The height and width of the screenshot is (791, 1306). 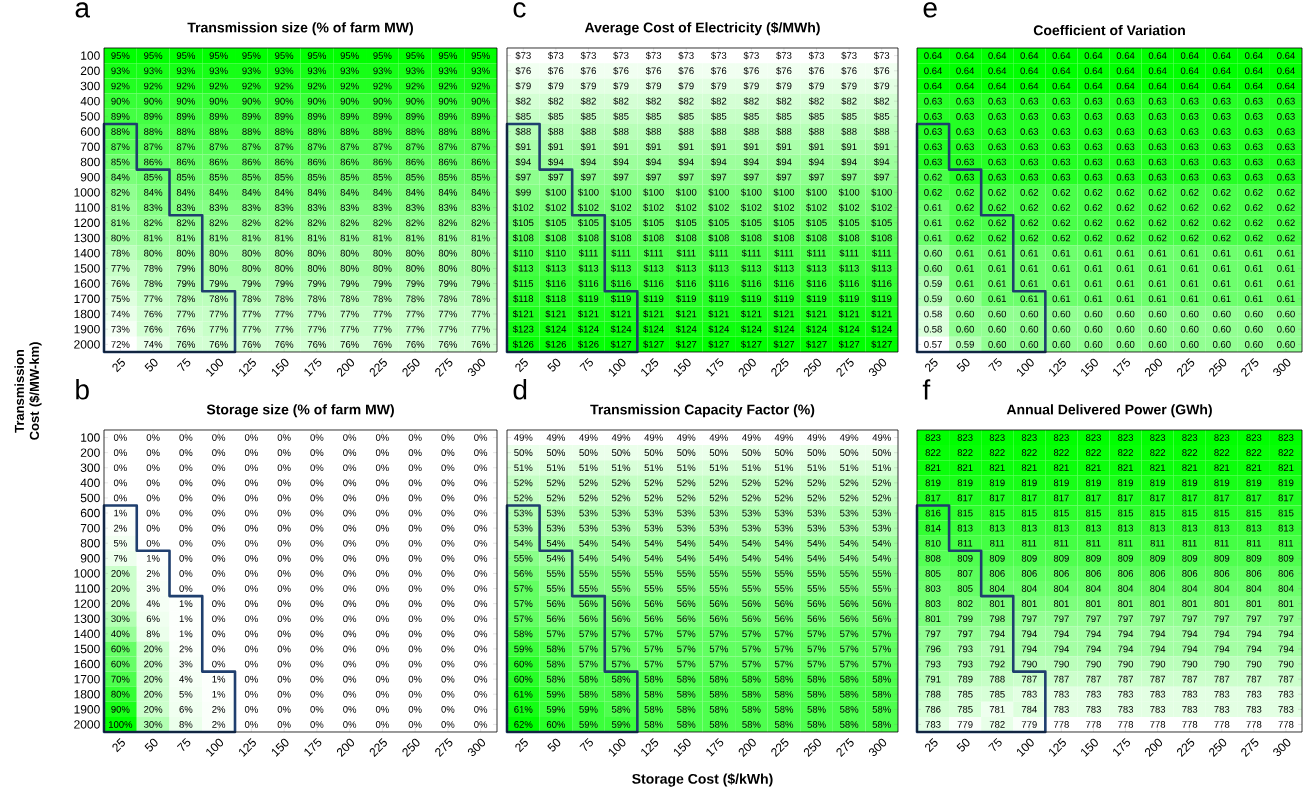 What do you see at coordinates (816, 528) in the screenshot?
I see `data-label: 53%` at bounding box center [816, 528].